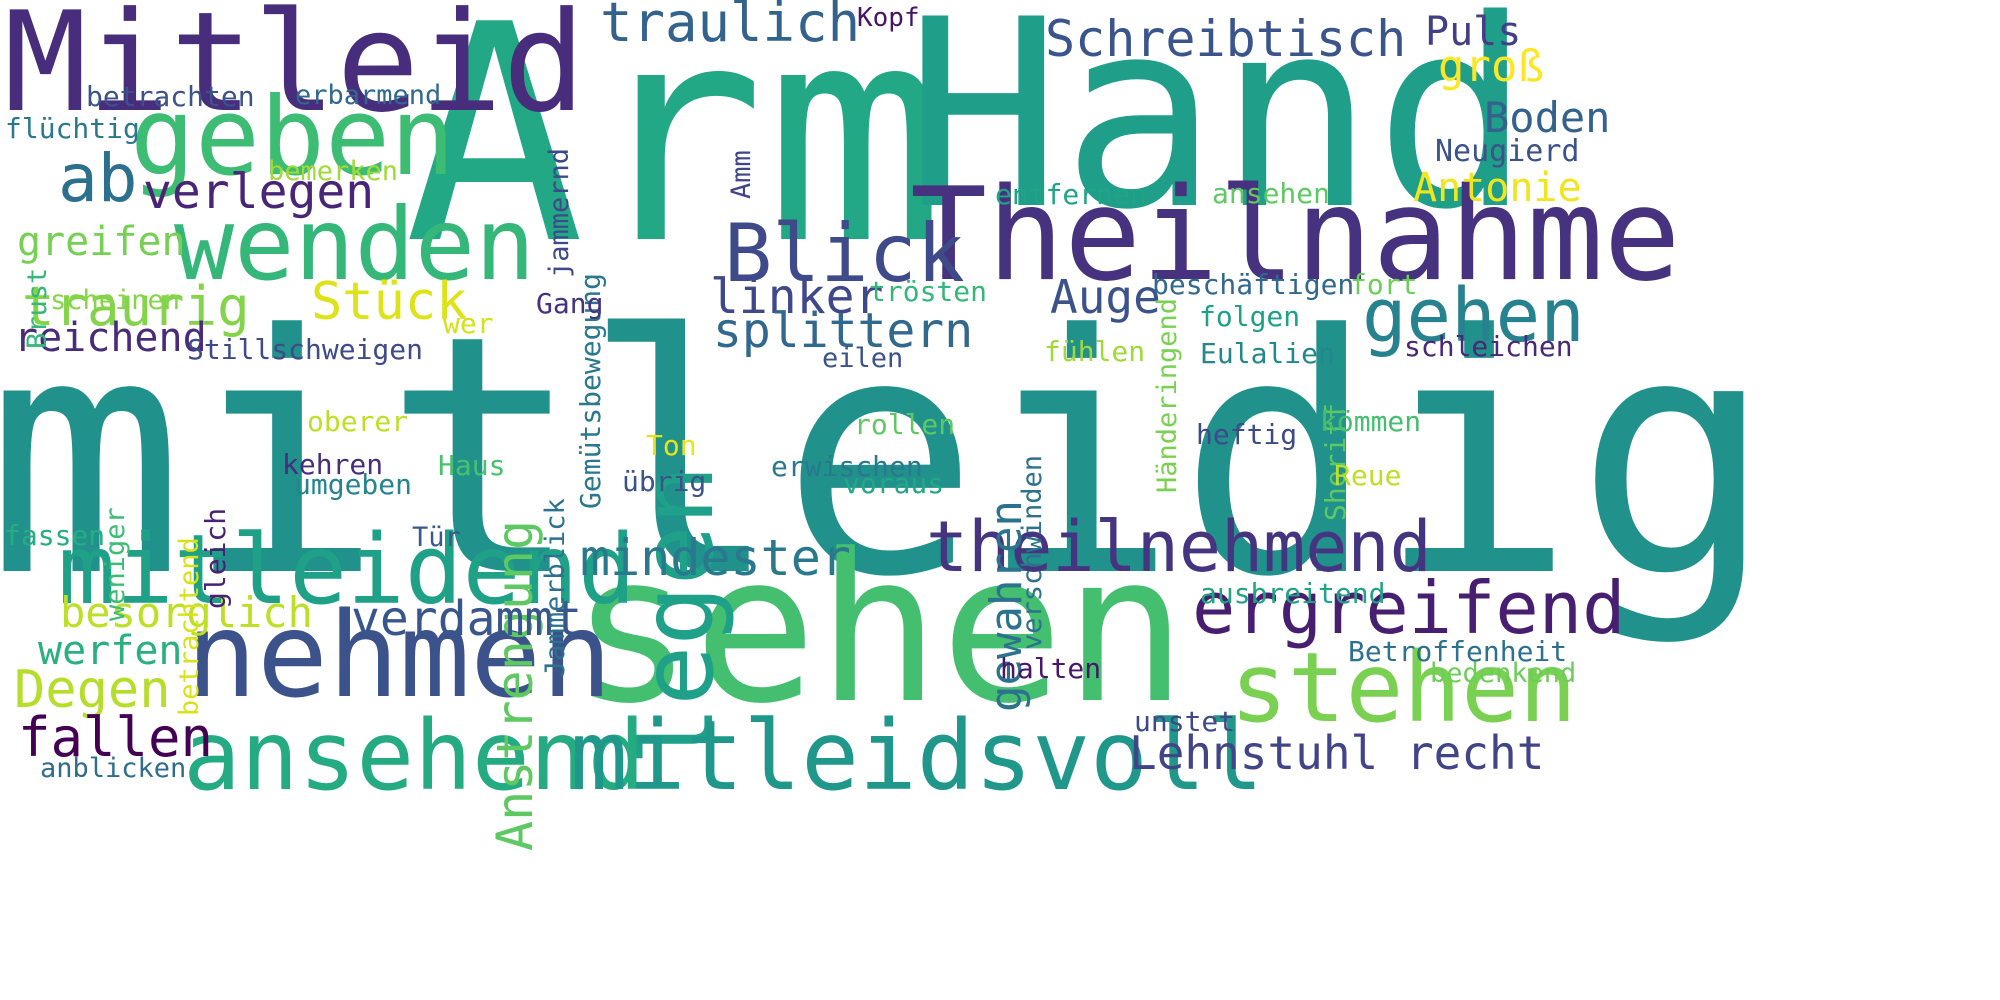 This screenshot has height=1000, width=2000. What do you see at coordinates (186, 612) in the screenshot?
I see `cloud-word: besorglich` at bounding box center [186, 612].